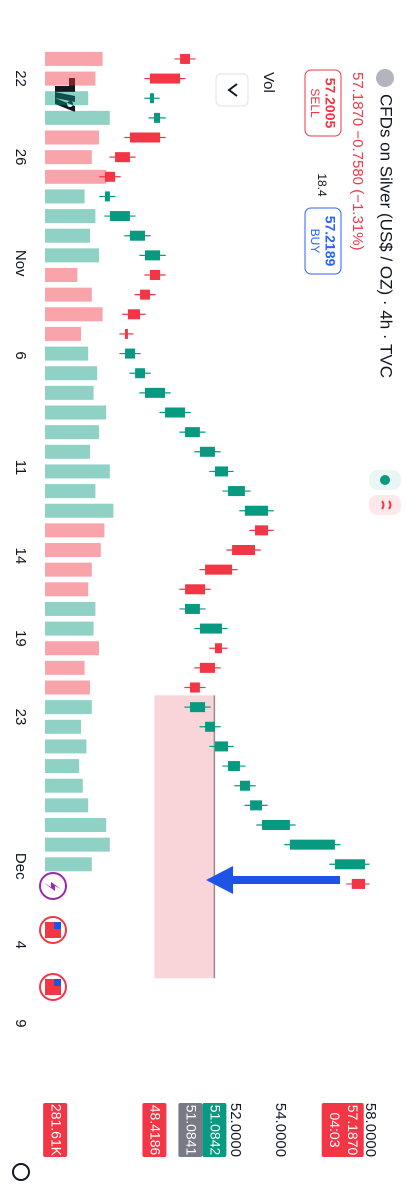  I want to click on x-tick-label: 19, so click(20, 638).